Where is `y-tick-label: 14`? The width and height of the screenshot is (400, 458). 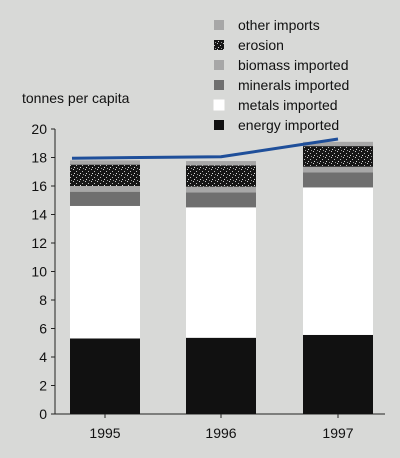 y-tick-label: 14 is located at coordinates (39, 215).